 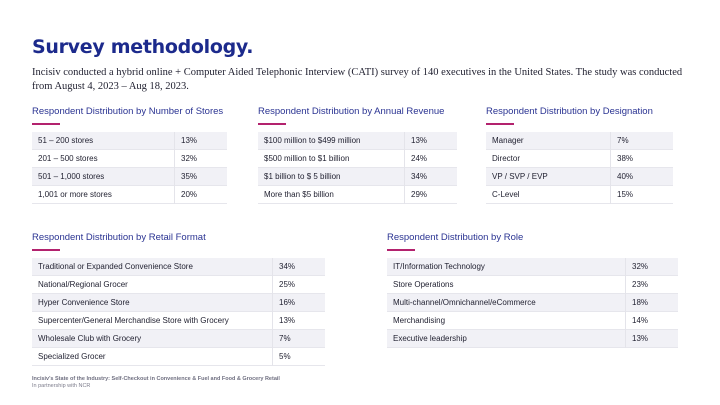 I want to click on table-row: Merchandising 14%, so click(x=532, y=320).